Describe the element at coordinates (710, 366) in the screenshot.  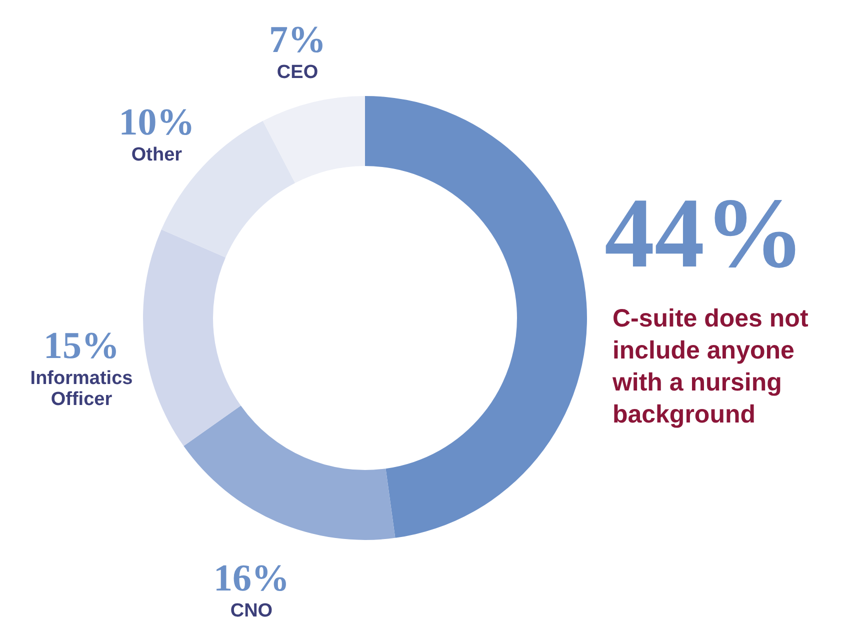
I see `slice-label: C-suite does not include anyone with a nursing background` at that location.